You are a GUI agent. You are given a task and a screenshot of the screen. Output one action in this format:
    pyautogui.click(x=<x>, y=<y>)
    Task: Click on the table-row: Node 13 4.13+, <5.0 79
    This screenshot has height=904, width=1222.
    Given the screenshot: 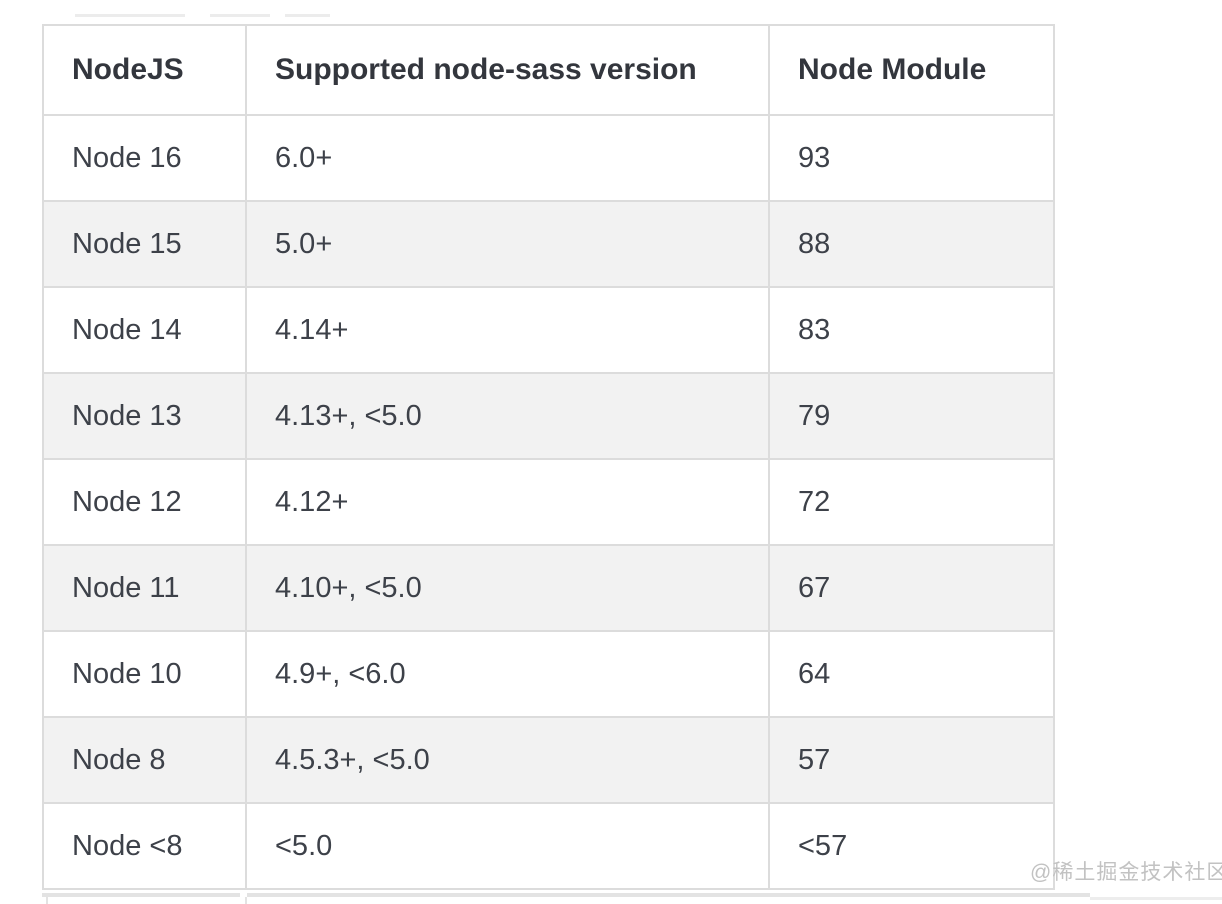 What is the action you would take?
    pyautogui.click(x=548, y=416)
    